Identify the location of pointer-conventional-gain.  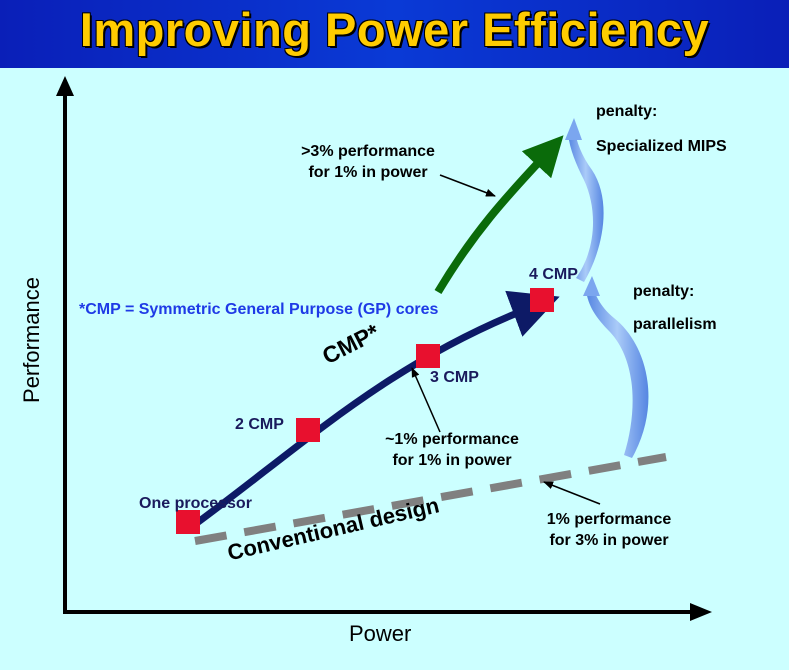
(572, 493).